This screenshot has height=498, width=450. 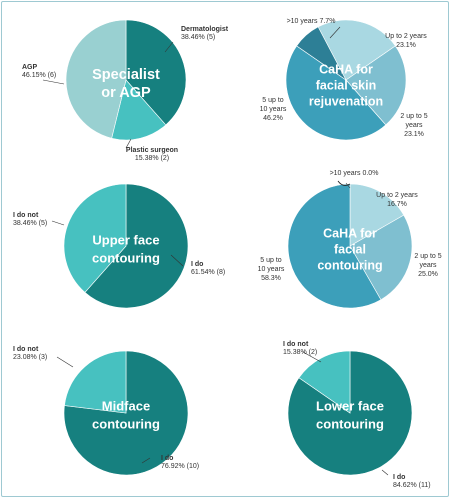 I want to click on pie-slice-dermatologist, so click(x=156, y=72).